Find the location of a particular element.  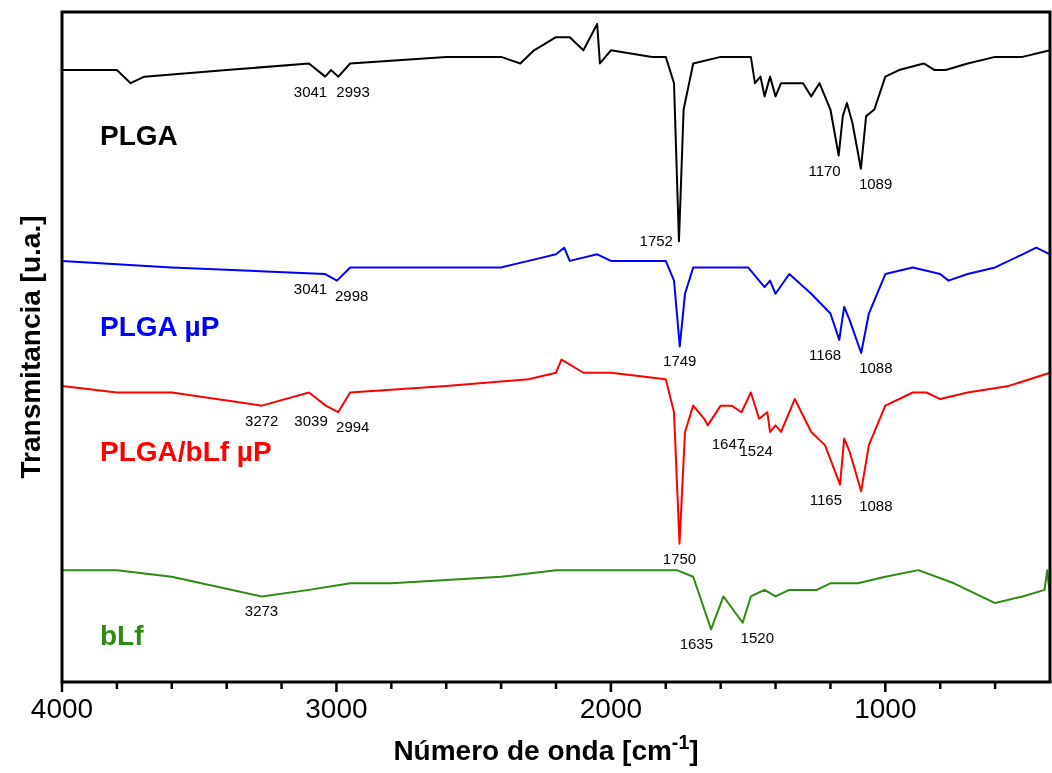

annotation: 3272 is located at coordinates (262, 420).